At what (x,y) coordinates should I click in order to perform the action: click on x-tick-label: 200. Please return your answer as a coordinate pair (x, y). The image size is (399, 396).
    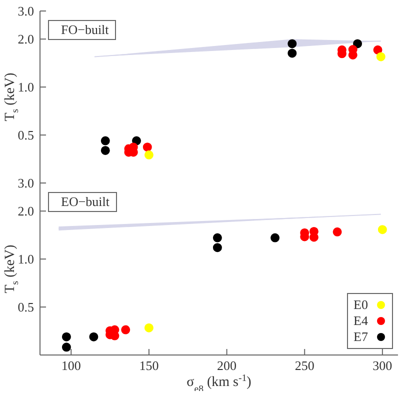
    Looking at the image, I should click on (227, 366).